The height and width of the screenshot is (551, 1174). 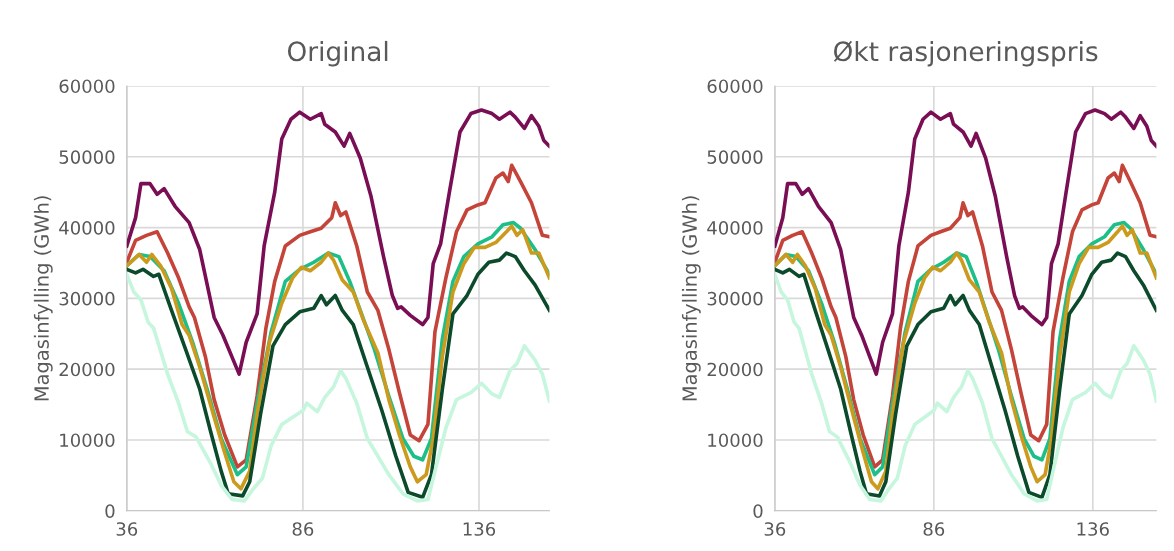 What do you see at coordinates (965, 53) in the screenshot?
I see `chart-title: Økt rasjoneringspris` at bounding box center [965, 53].